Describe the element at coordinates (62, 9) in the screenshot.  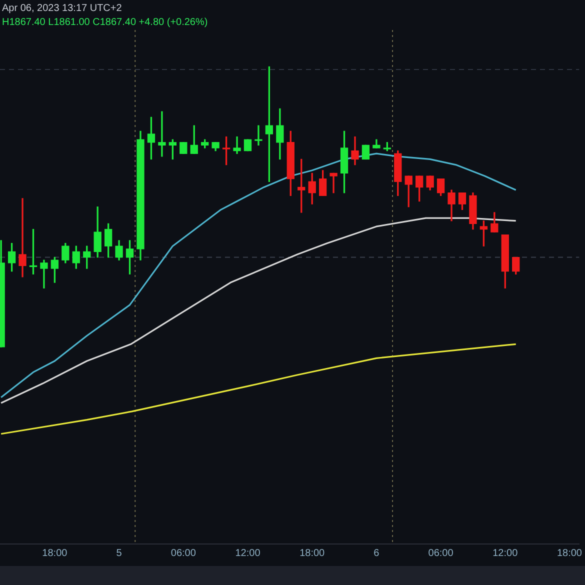
I see `chart-title: Apr 06, 2023 13:17 UTC+2` at that location.